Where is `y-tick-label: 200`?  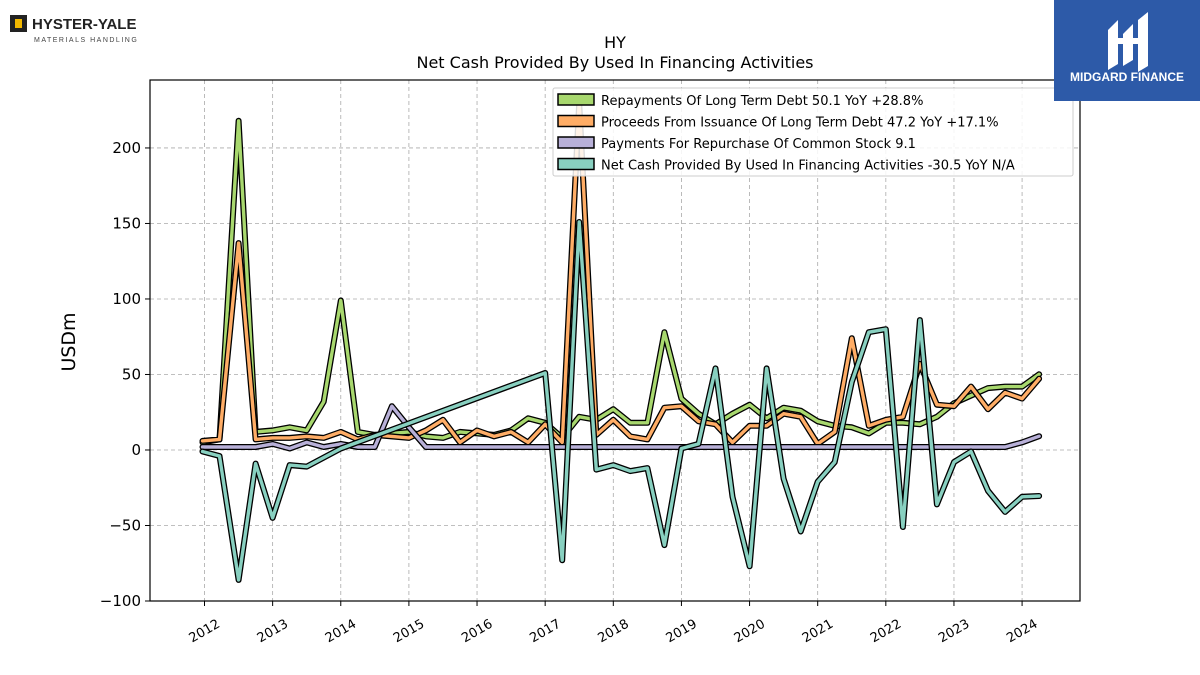 y-tick-label: 200 is located at coordinates (126, 148).